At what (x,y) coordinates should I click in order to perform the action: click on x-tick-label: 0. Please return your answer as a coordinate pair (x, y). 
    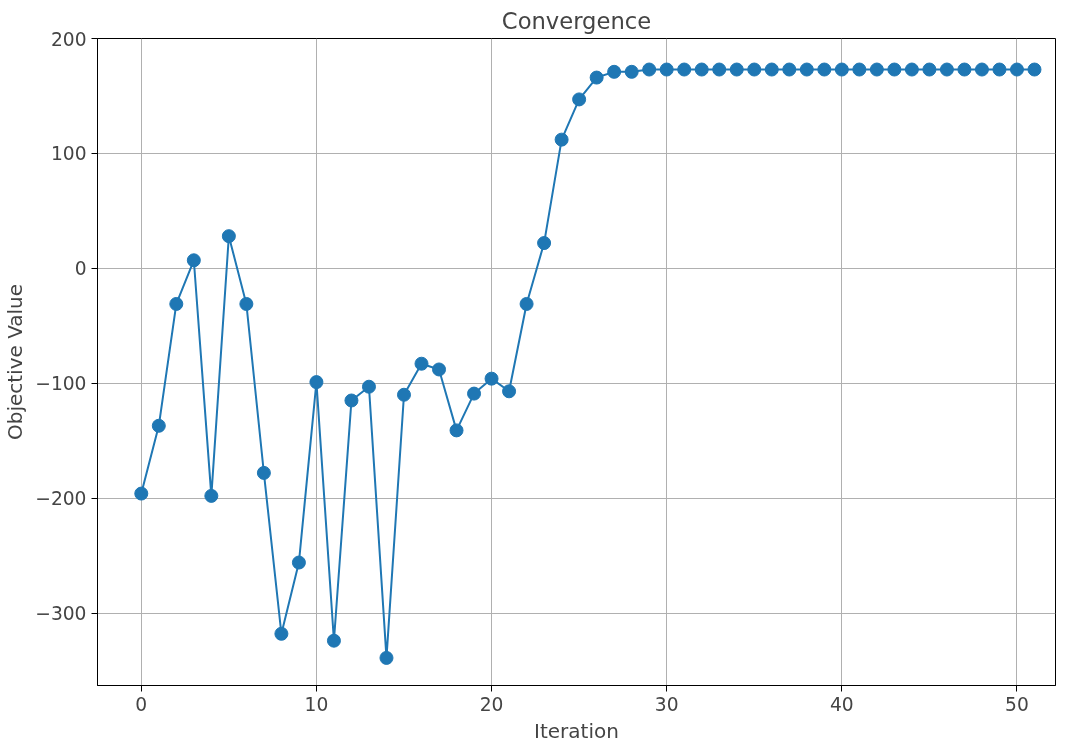
    Looking at the image, I should click on (141, 704).